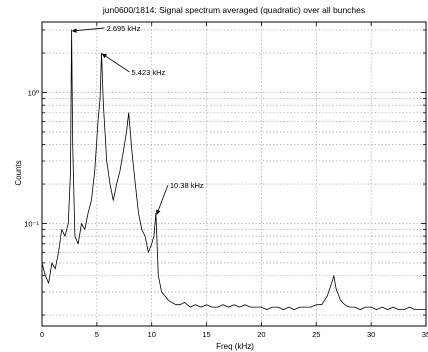 The image size is (428, 352). I want to click on x-tick-label: 10, so click(152, 334).